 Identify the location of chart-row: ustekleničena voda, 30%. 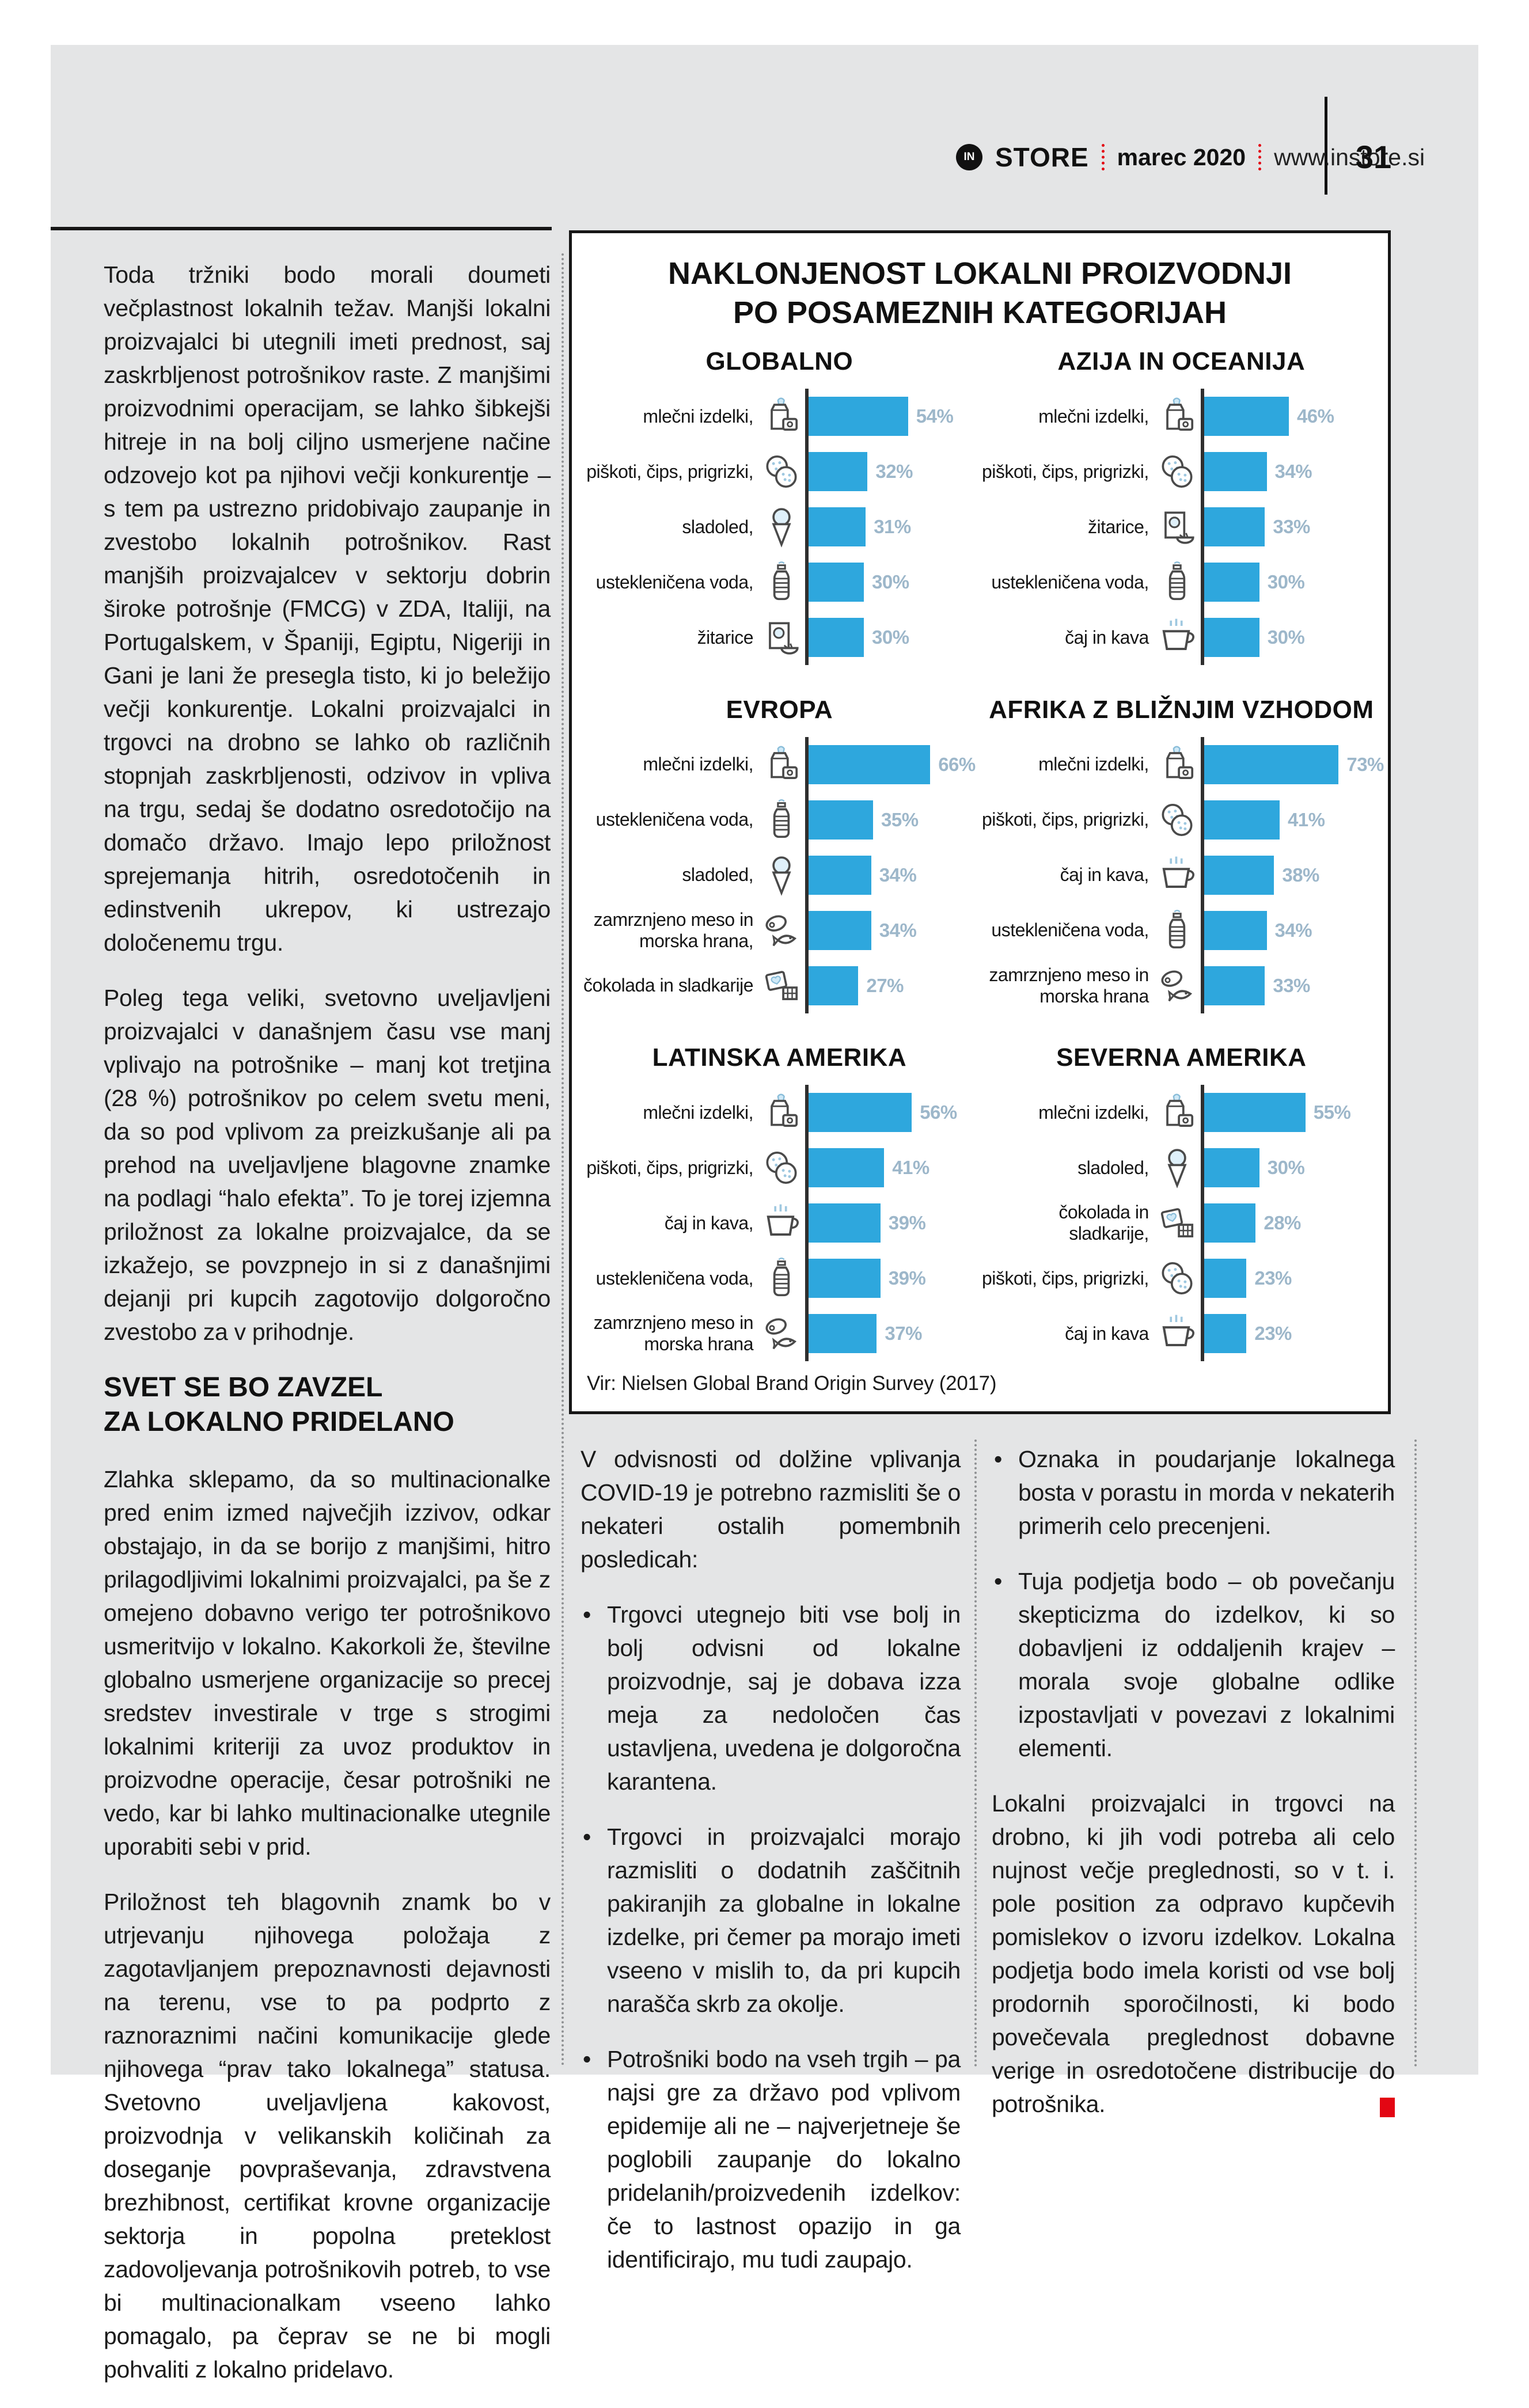
(1181, 582).